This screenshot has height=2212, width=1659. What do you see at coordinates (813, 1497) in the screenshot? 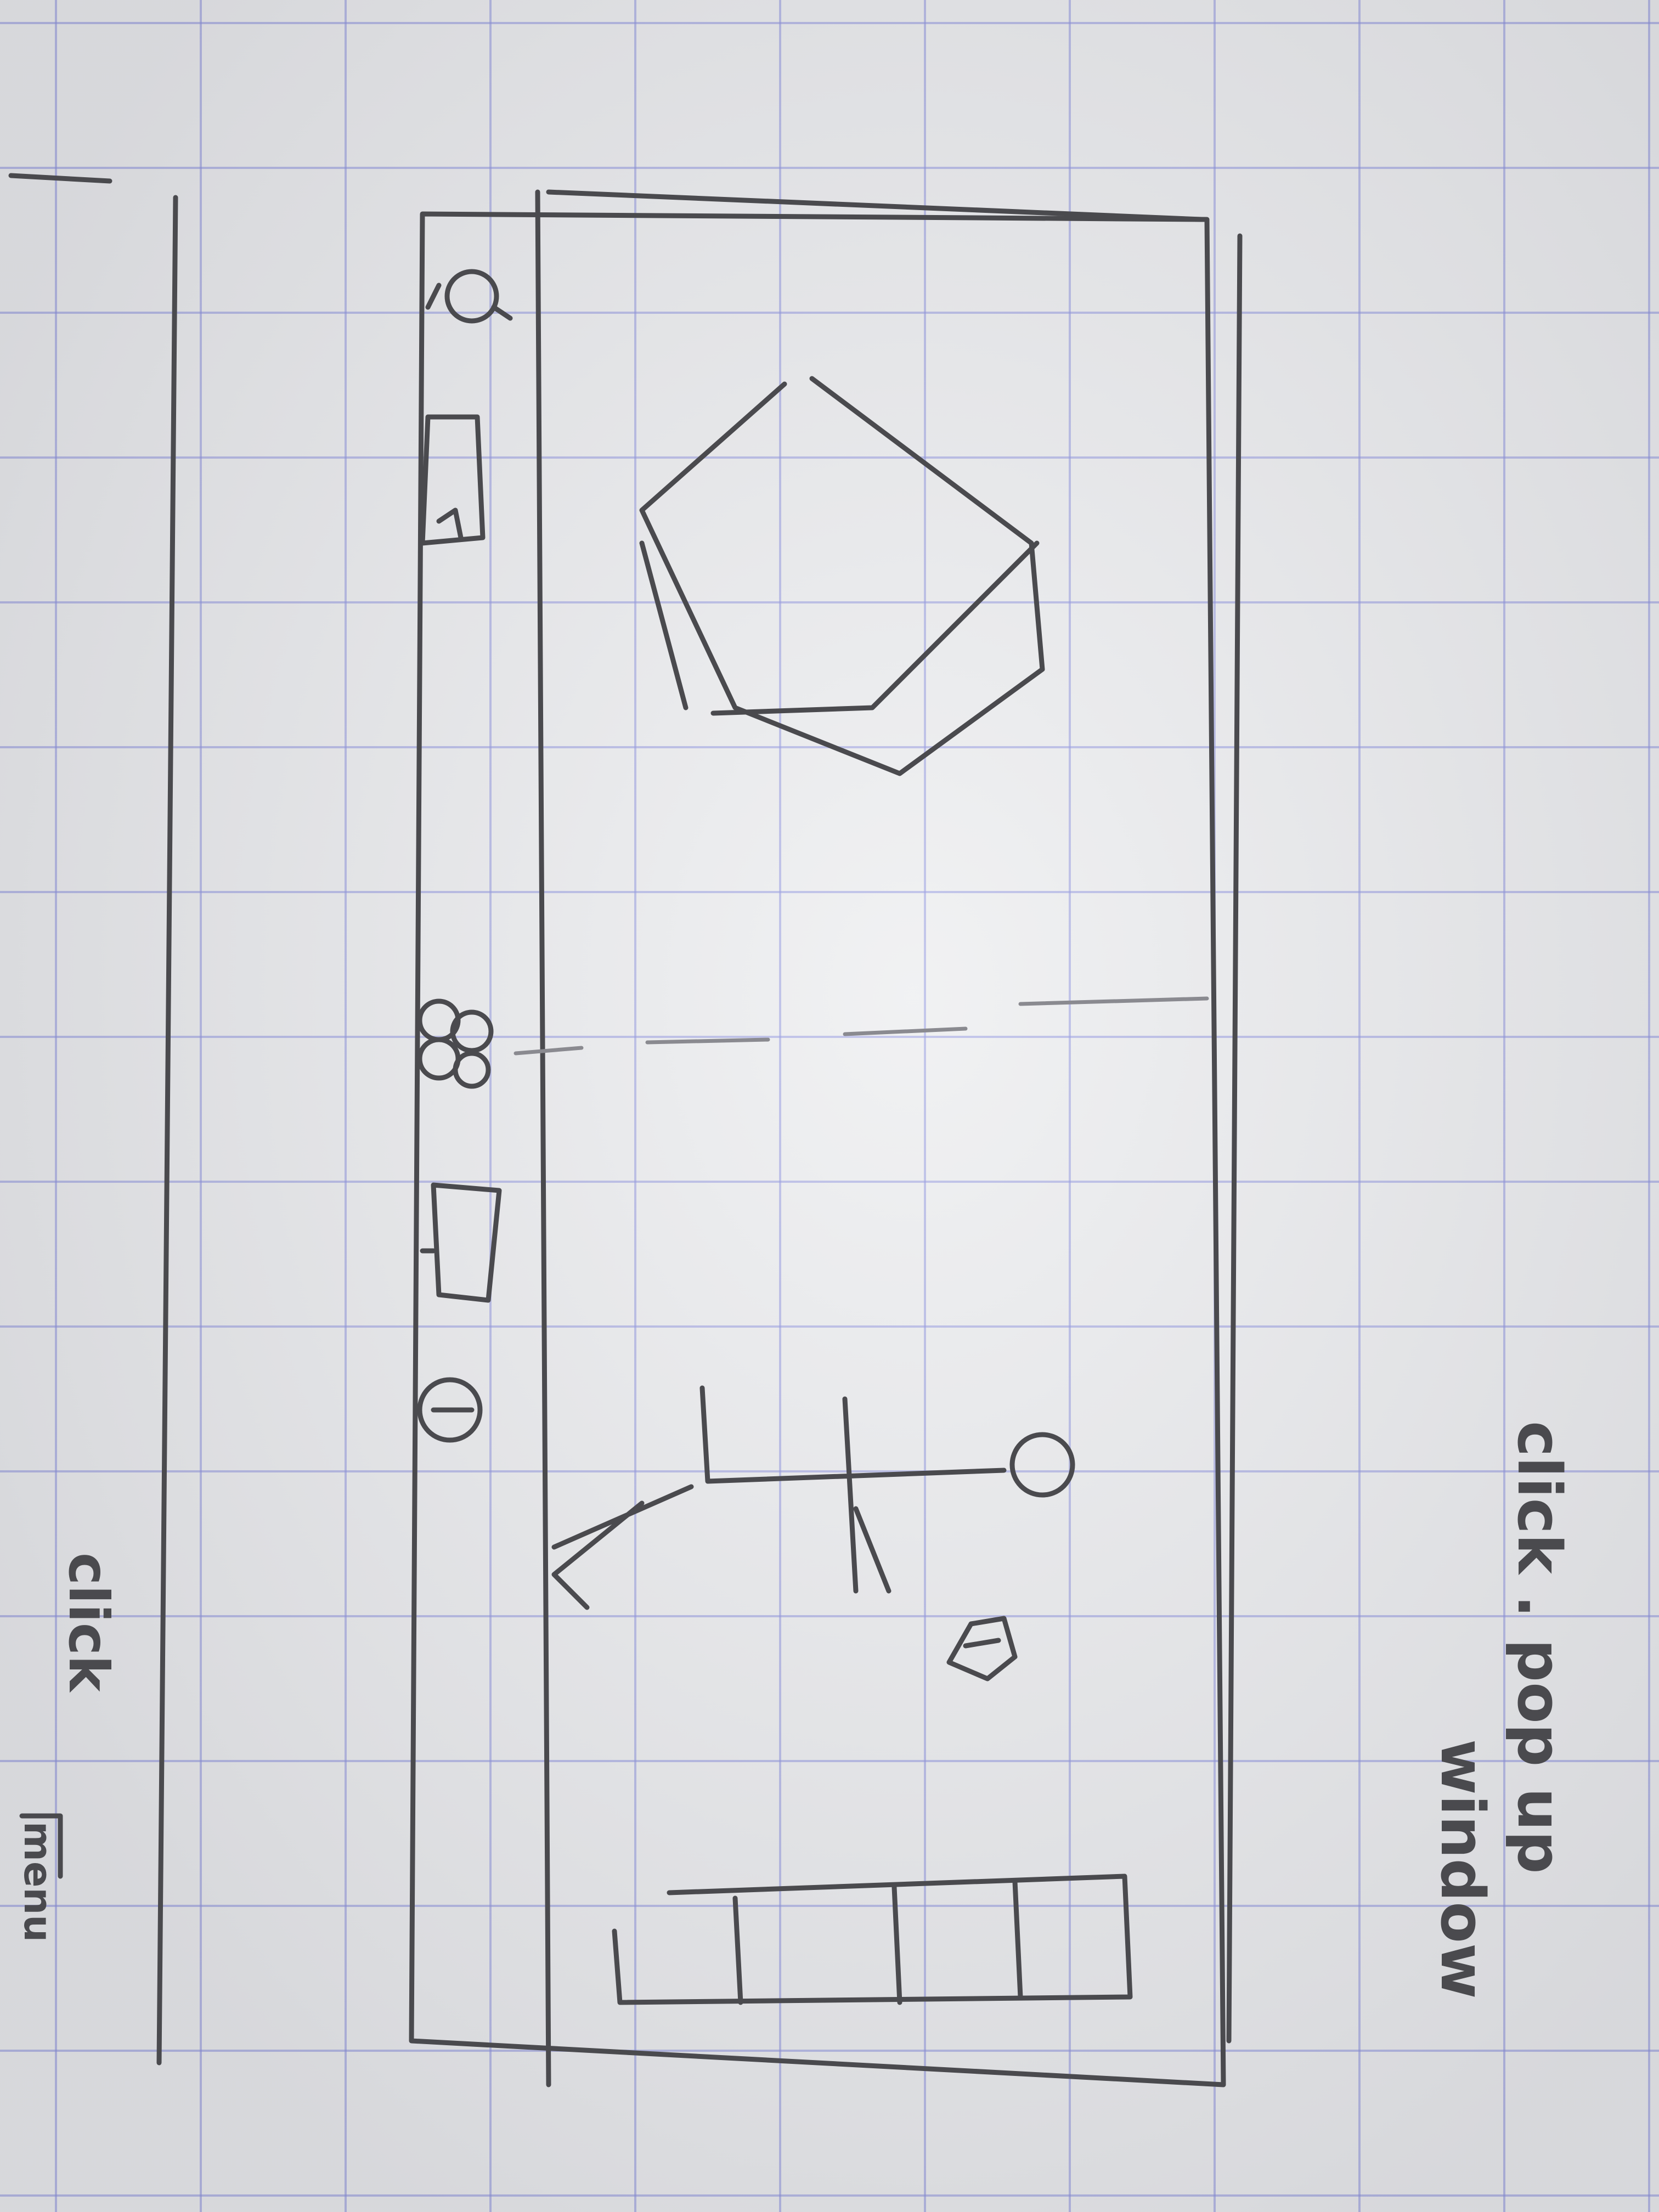
I see `stick-figure-icon` at bounding box center [813, 1497].